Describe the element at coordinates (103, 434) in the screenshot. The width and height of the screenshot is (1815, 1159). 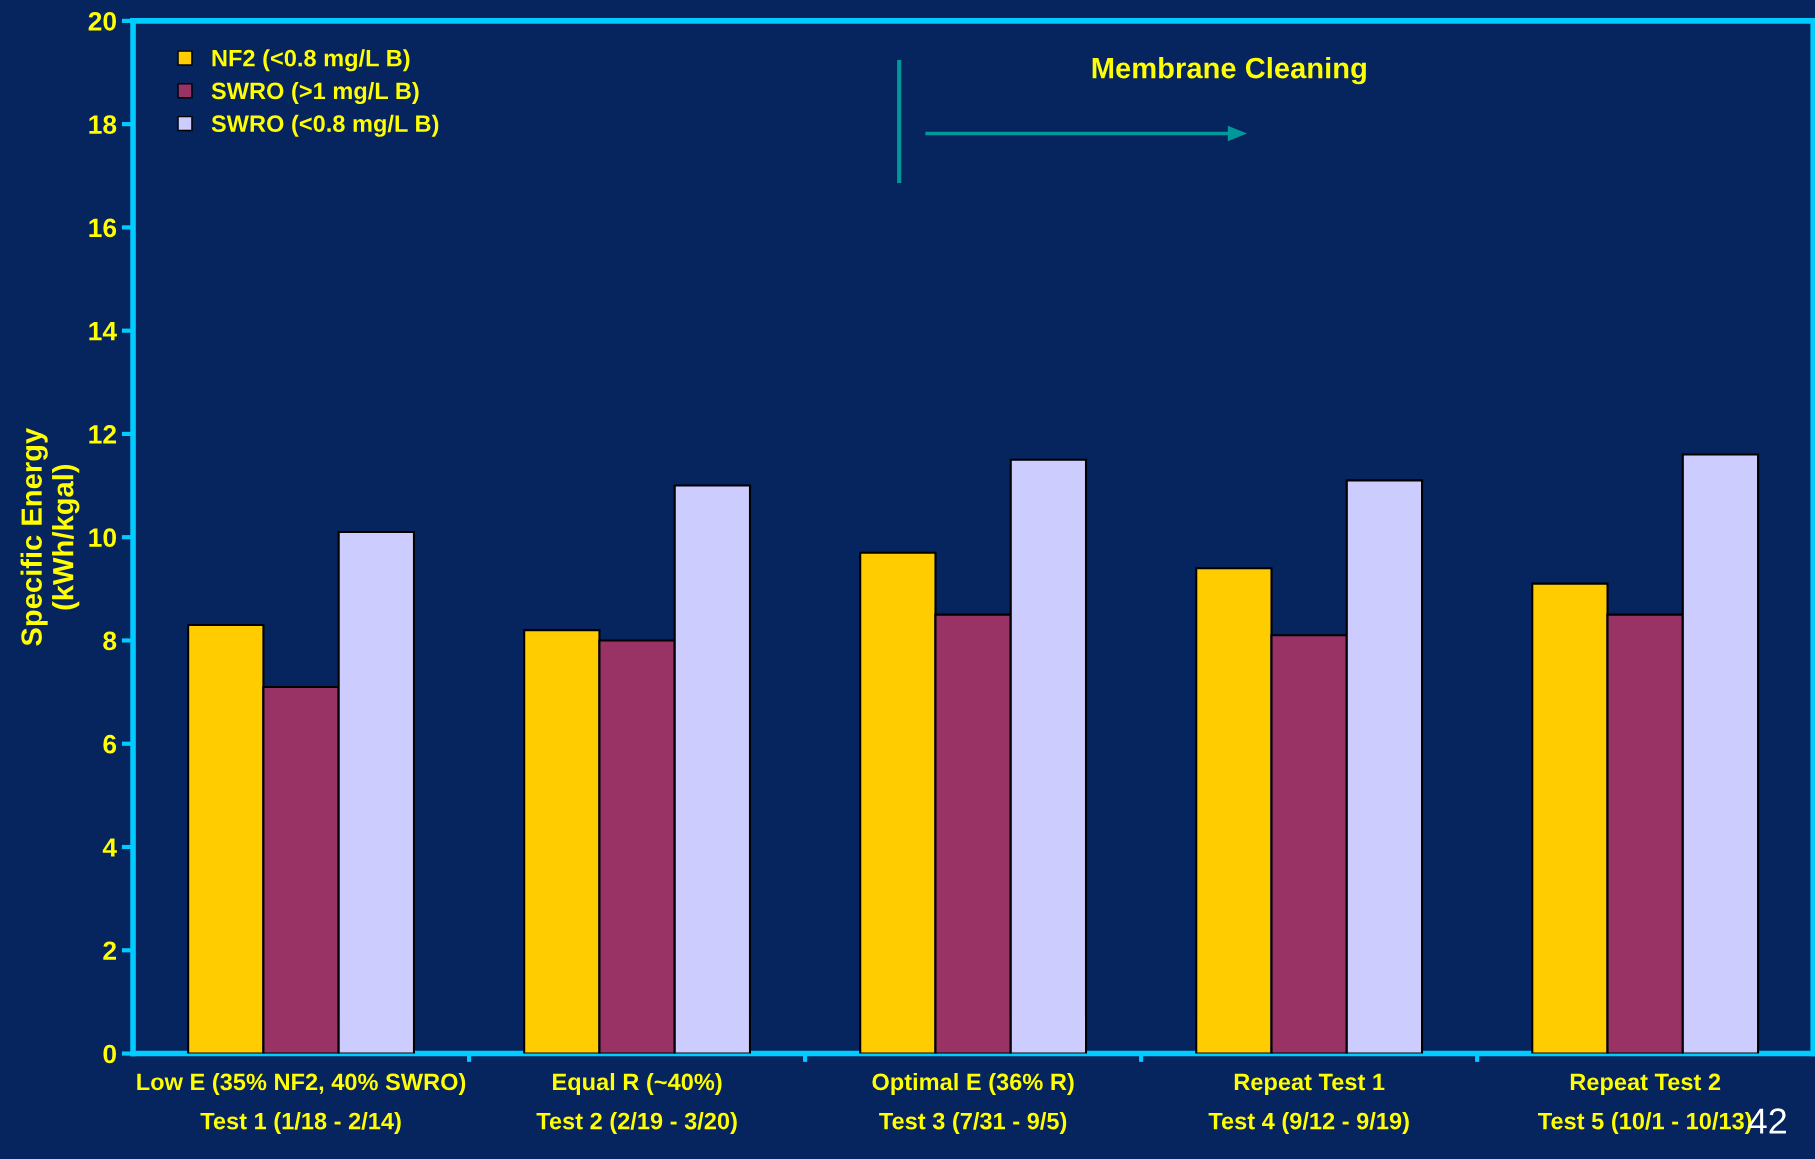
I see `y-tick-label: 12` at that location.